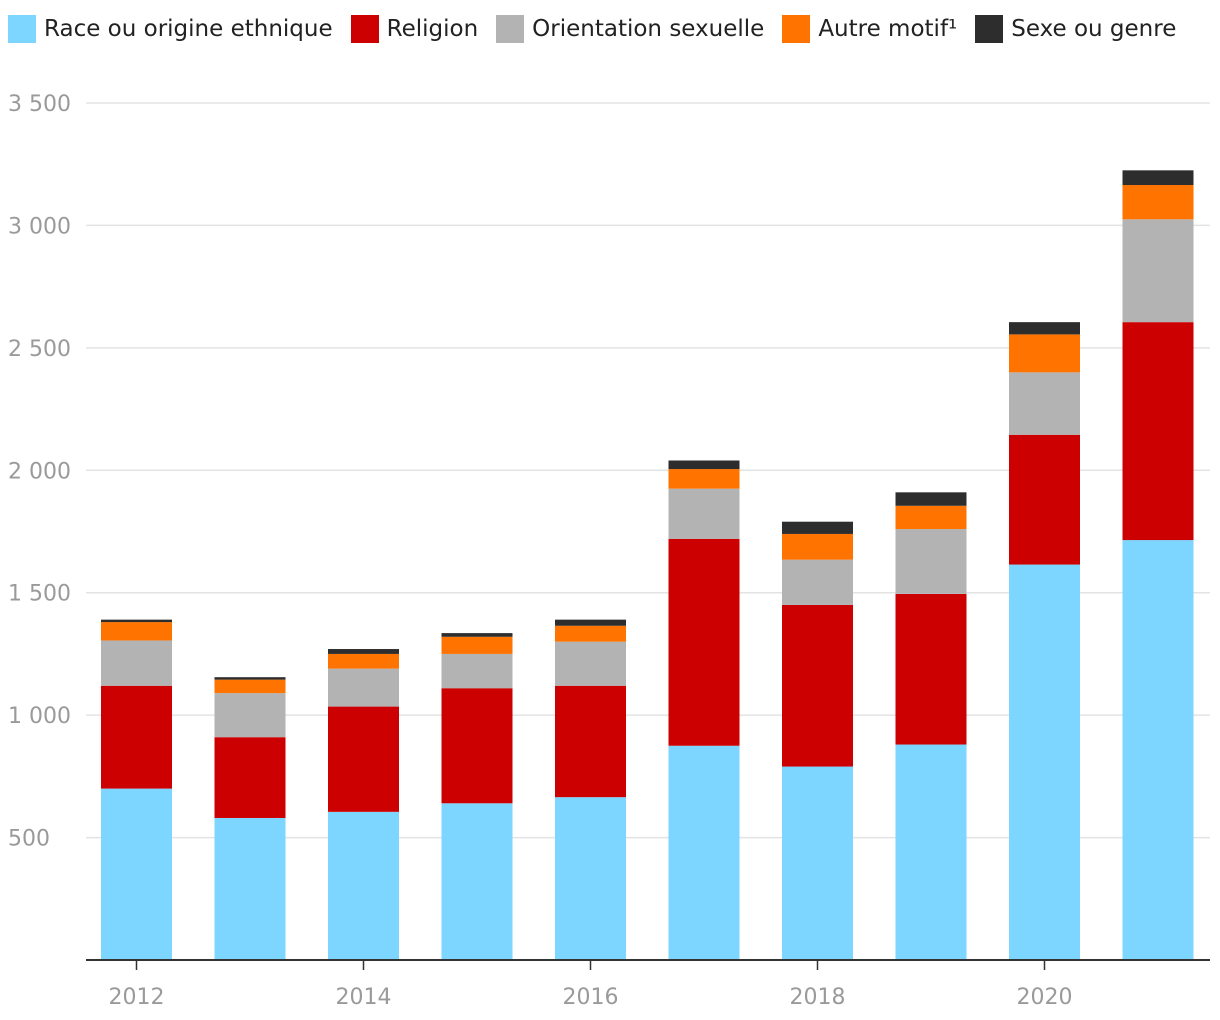  What do you see at coordinates (250, 715) in the screenshot?
I see `bar-segment-orientation-sexuelle-2013` at bounding box center [250, 715].